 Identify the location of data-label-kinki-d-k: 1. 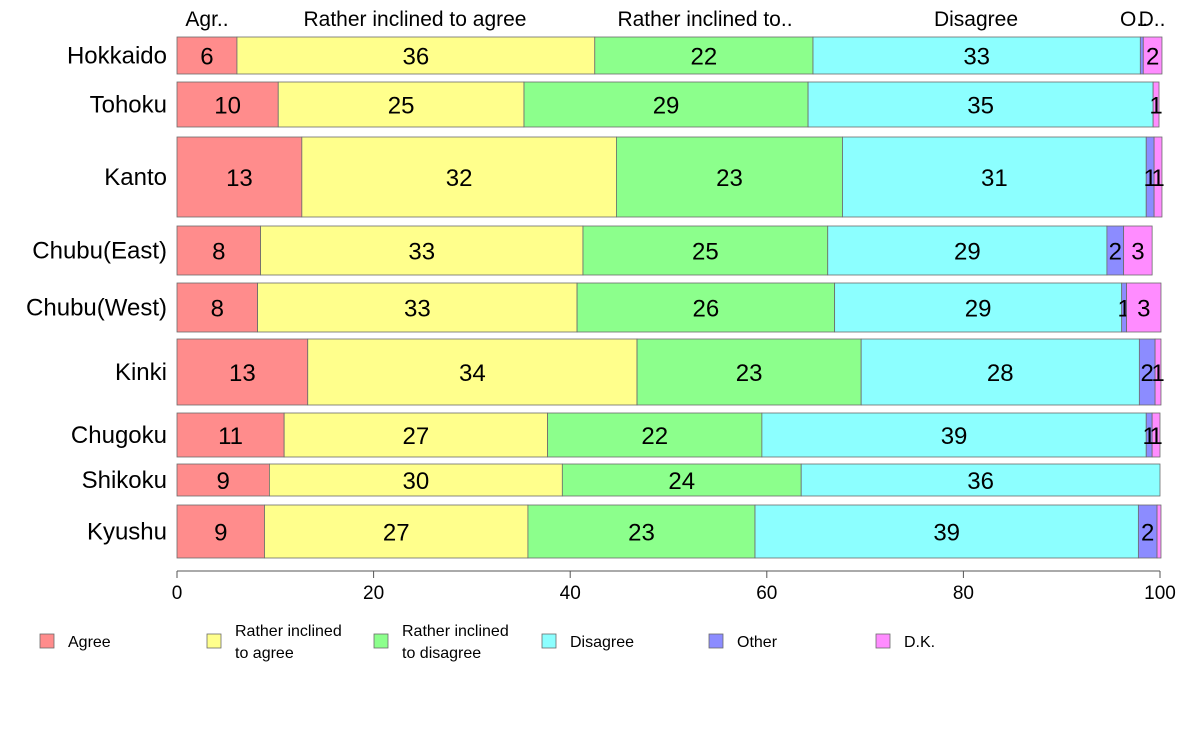
(1157, 373).